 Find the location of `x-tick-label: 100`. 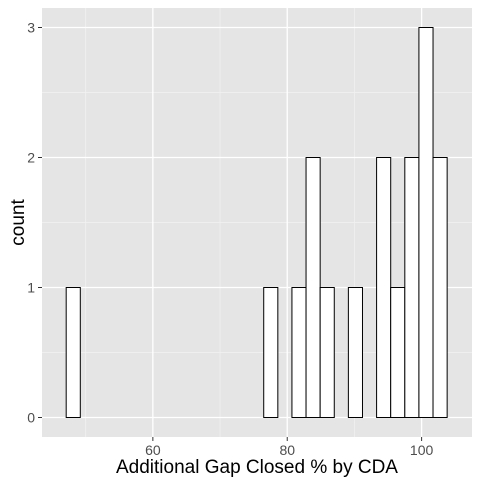

x-tick-label: 100 is located at coordinates (422, 450).